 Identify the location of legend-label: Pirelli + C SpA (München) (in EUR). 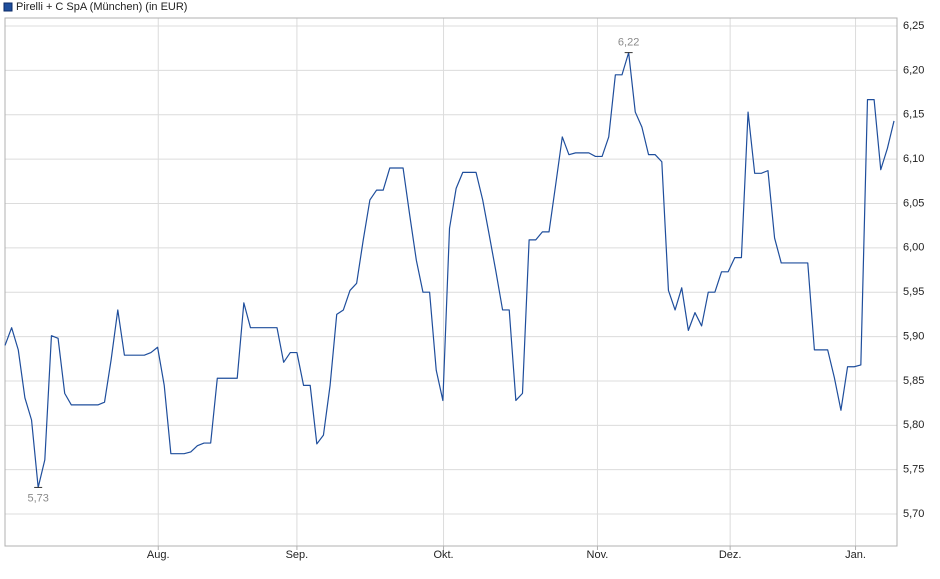
(101, 7).